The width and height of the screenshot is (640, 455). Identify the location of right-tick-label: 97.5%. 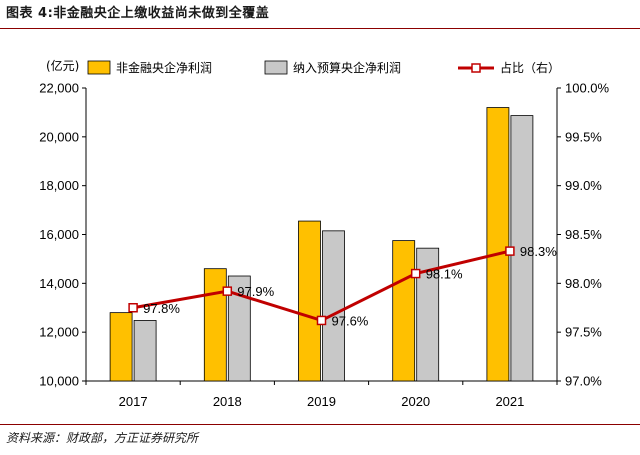
(583, 332).